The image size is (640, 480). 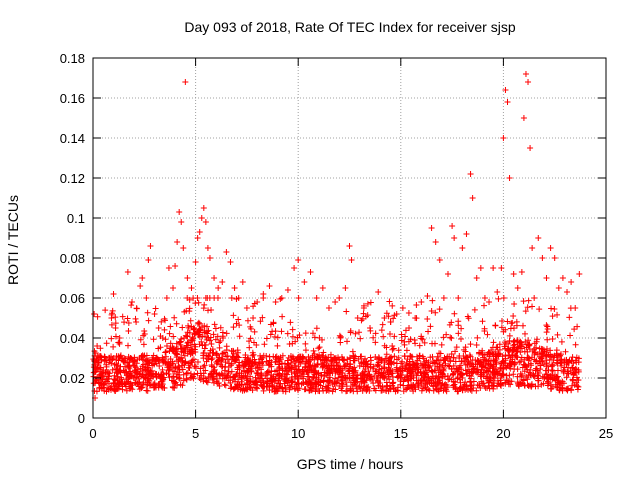 What do you see at coordinates (195, 433) in the screenshot?
I see `x-tick-label: 5` at bounding box center [195, 433].